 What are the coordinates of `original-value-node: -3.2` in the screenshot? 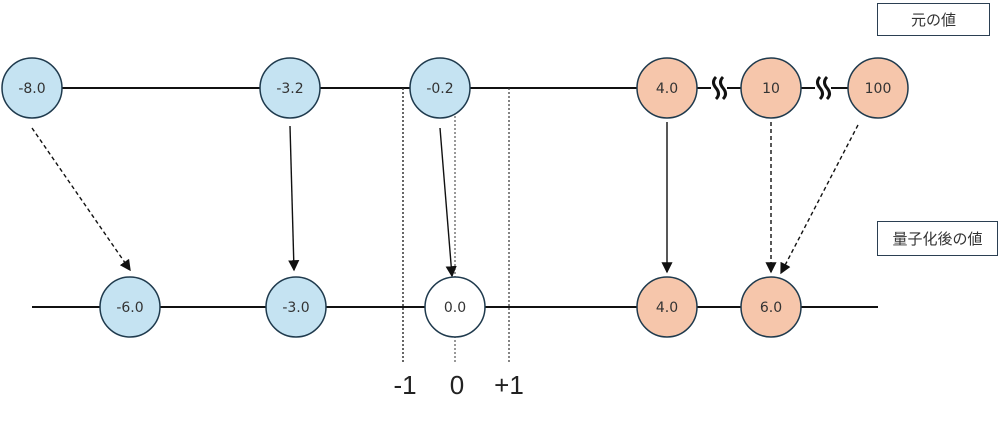 It's located at (290, 88).